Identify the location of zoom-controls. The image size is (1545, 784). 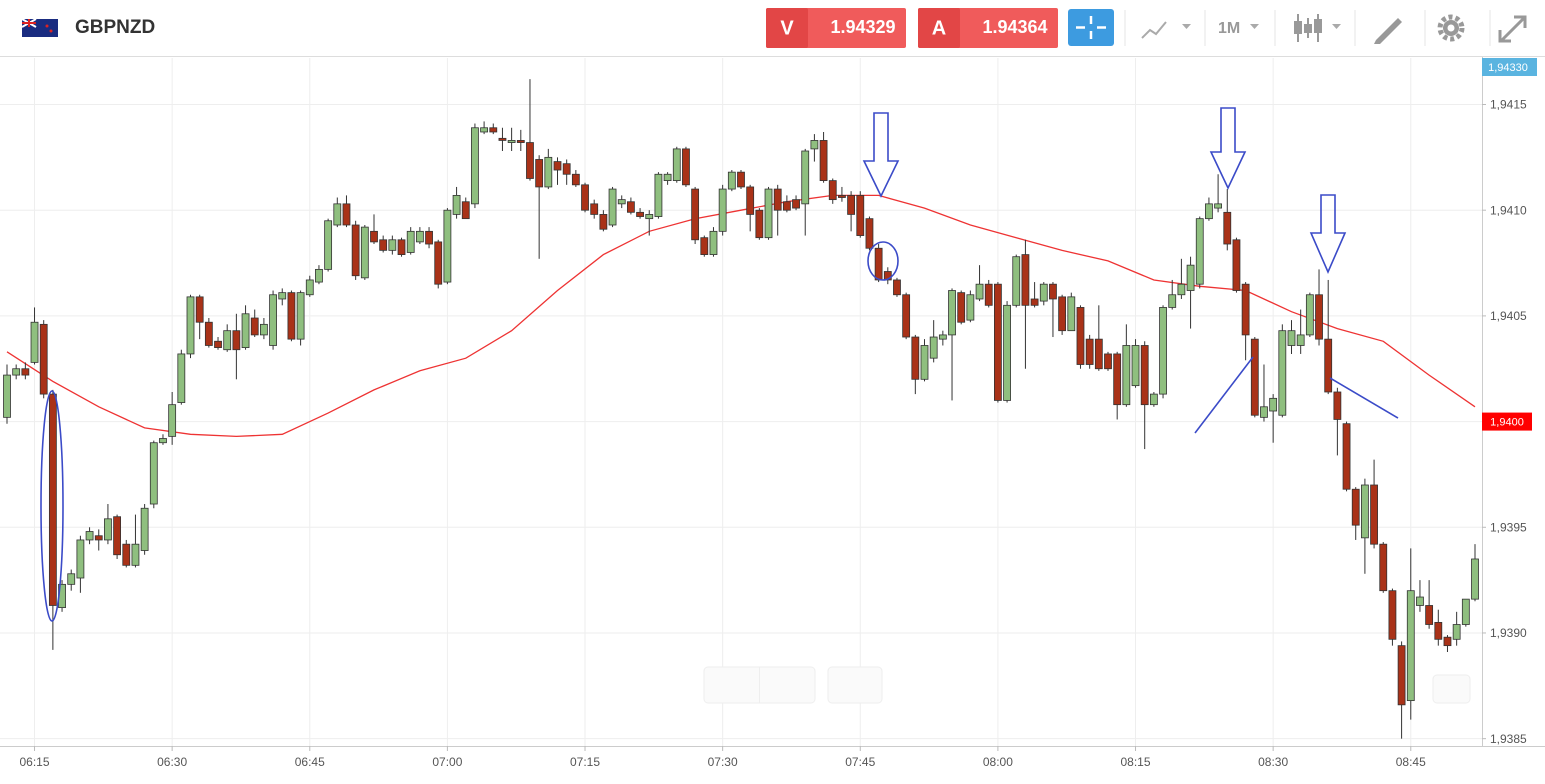
(1087, 685).